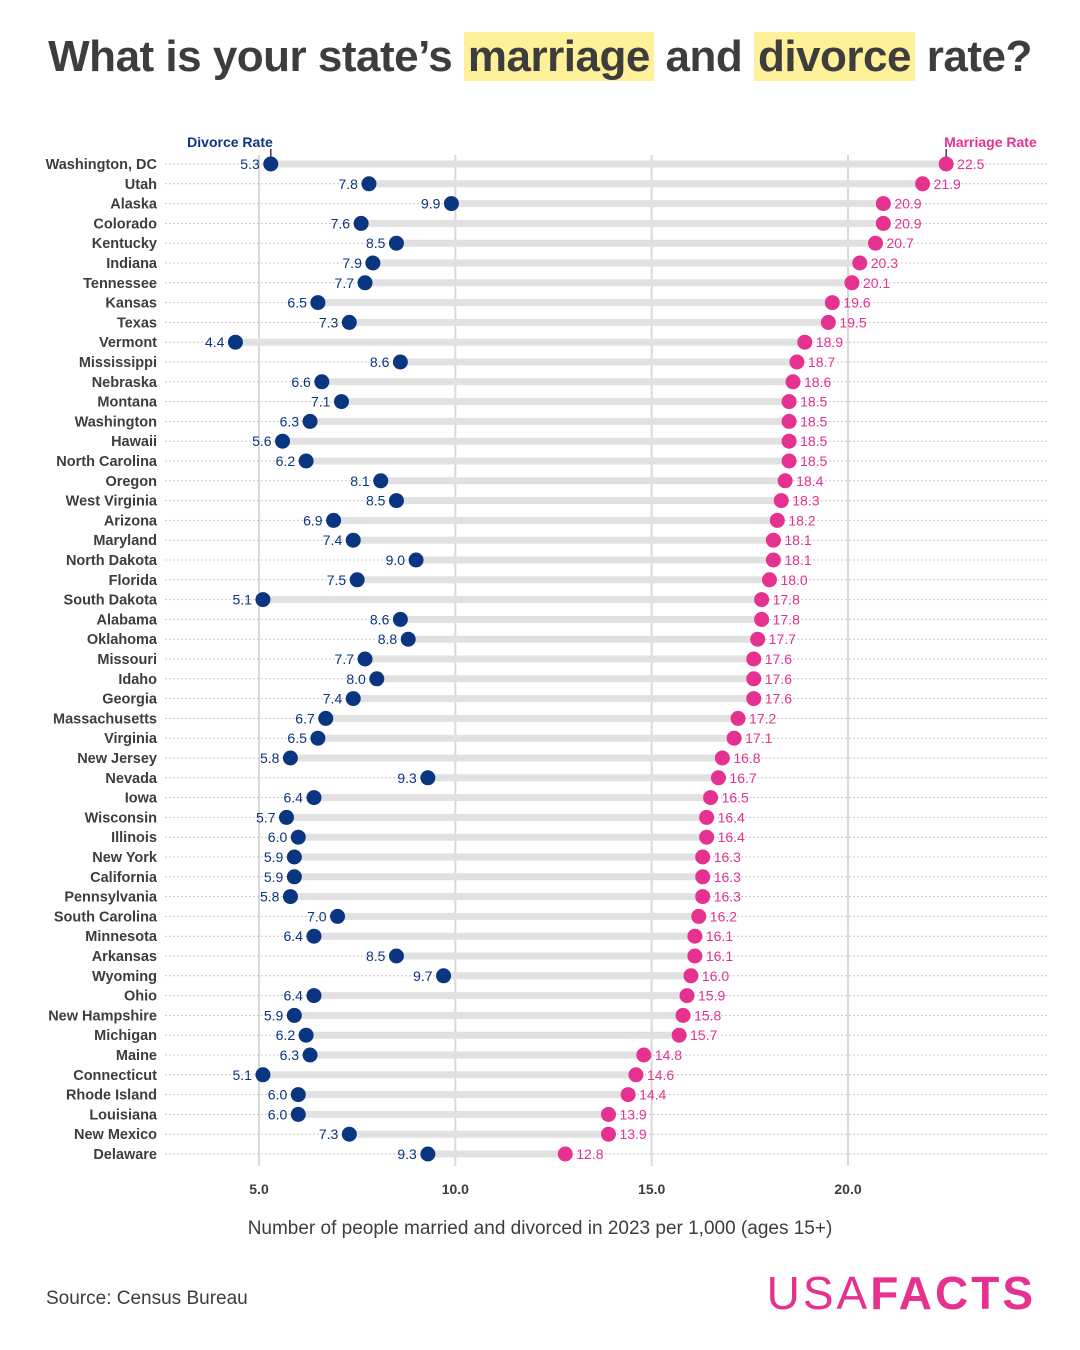 Image resolution: width=1080 pixels, height=1350 pixels. Describe the element at coordinates (333, 540) in the screenshot. I see `divorce-value-label: 7.4` at that location.